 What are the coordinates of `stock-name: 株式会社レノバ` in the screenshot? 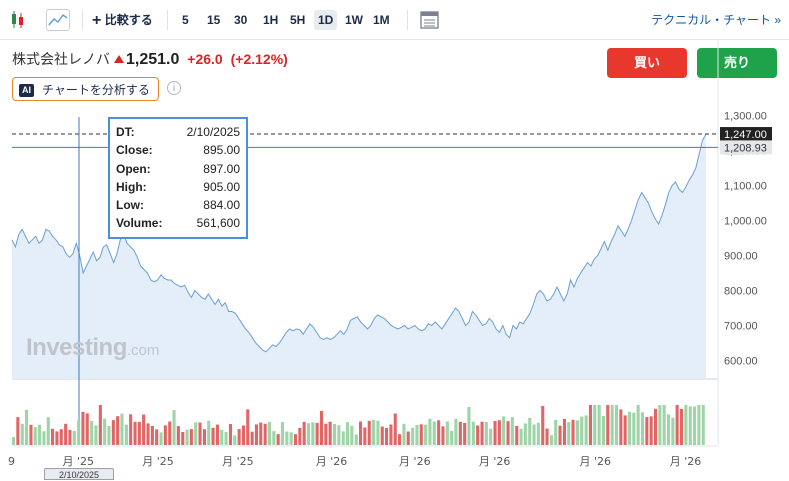 It's located at (61, 59).